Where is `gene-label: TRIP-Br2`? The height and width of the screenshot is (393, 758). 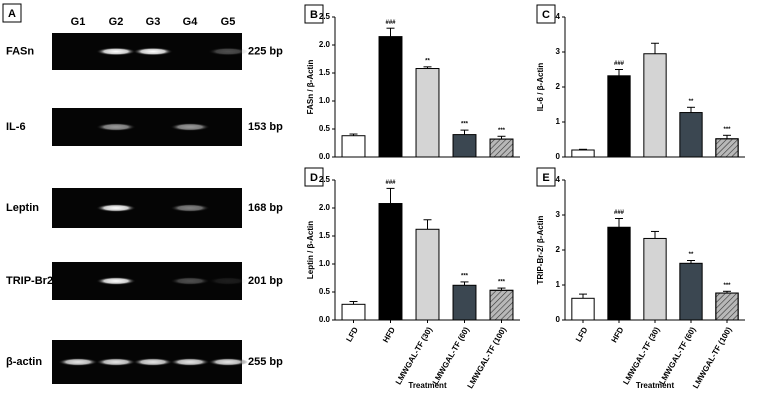
gene-label: TRIP-Br2 is located at coordinates (29, 281).